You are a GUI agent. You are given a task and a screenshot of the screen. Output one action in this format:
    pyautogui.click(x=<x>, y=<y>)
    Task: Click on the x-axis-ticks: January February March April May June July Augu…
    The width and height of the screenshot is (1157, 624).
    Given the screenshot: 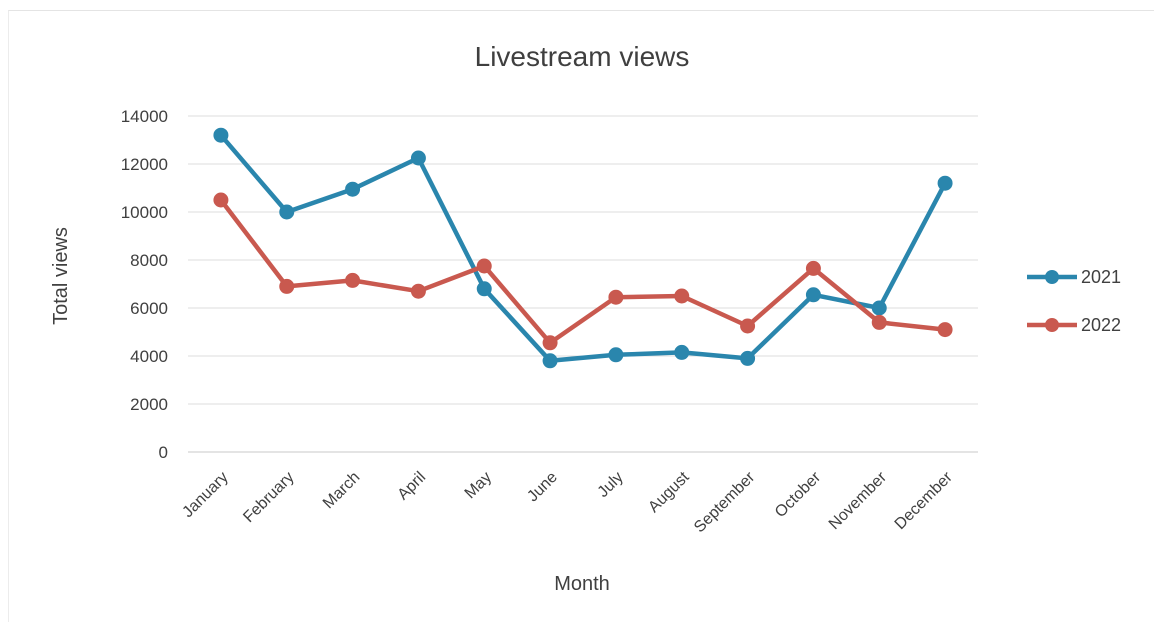 What is the action you would take?
    pyautogui.click(x=567, y=502)
    